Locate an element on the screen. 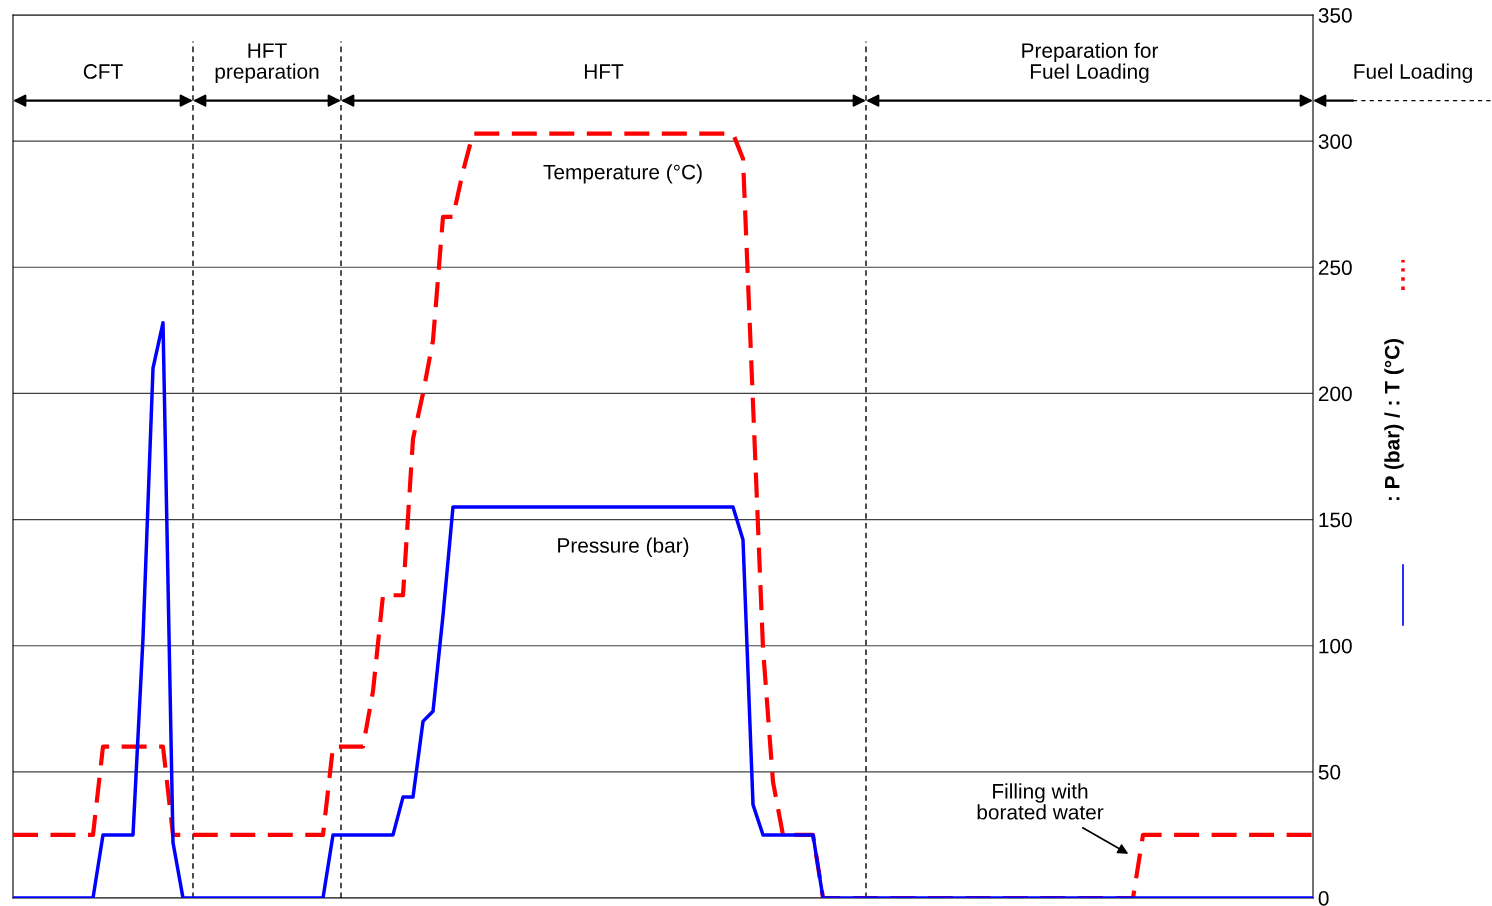 The width and height of the screenshot is (1492, 906). y-tick-label: 200 is located at coordinates (1335, 394).